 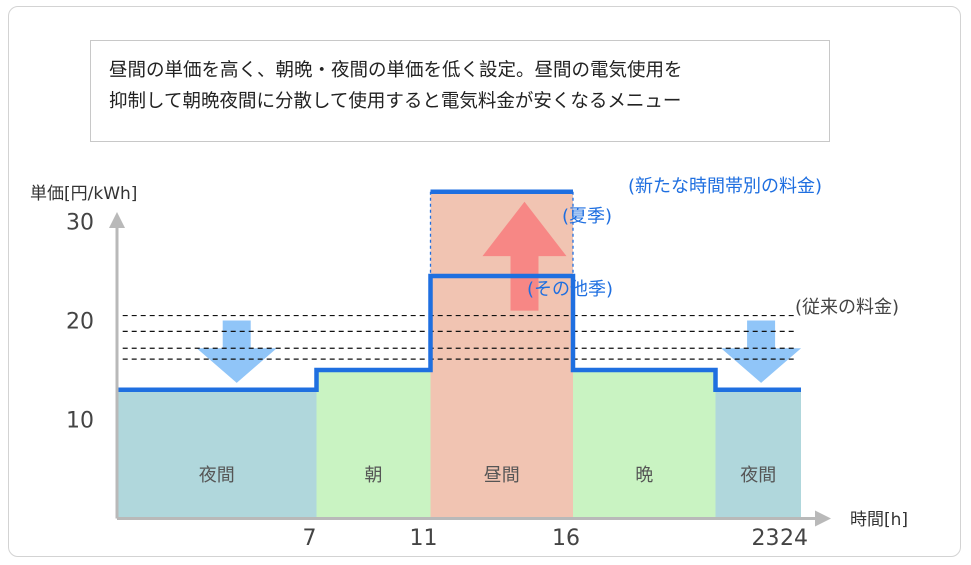 I want to click on price-decrease-arrow-night-icon, so click(x=236, y=351).